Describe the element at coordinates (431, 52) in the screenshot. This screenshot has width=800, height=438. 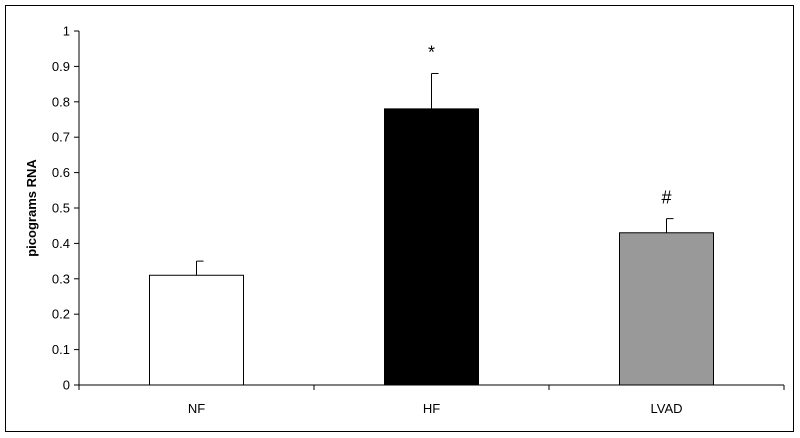
I see `significance-marker-hf: *` at that location.